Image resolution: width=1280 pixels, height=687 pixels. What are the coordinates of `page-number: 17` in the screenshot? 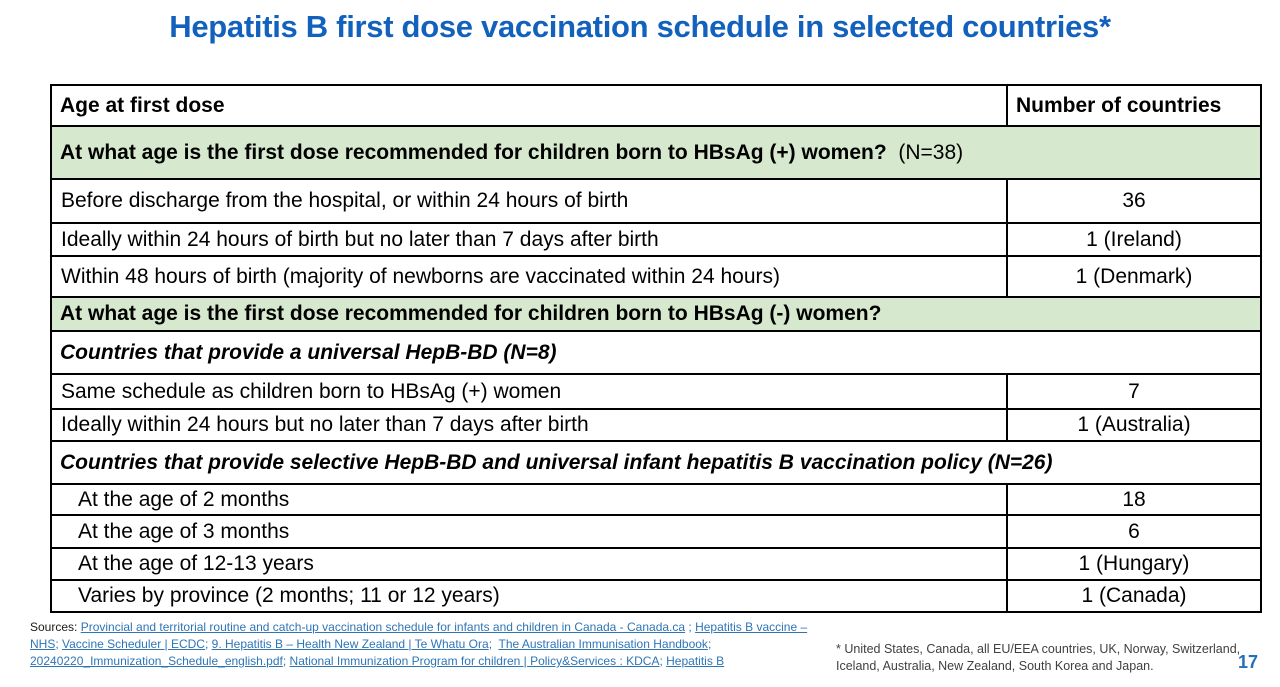 It's located at (1248, 662).